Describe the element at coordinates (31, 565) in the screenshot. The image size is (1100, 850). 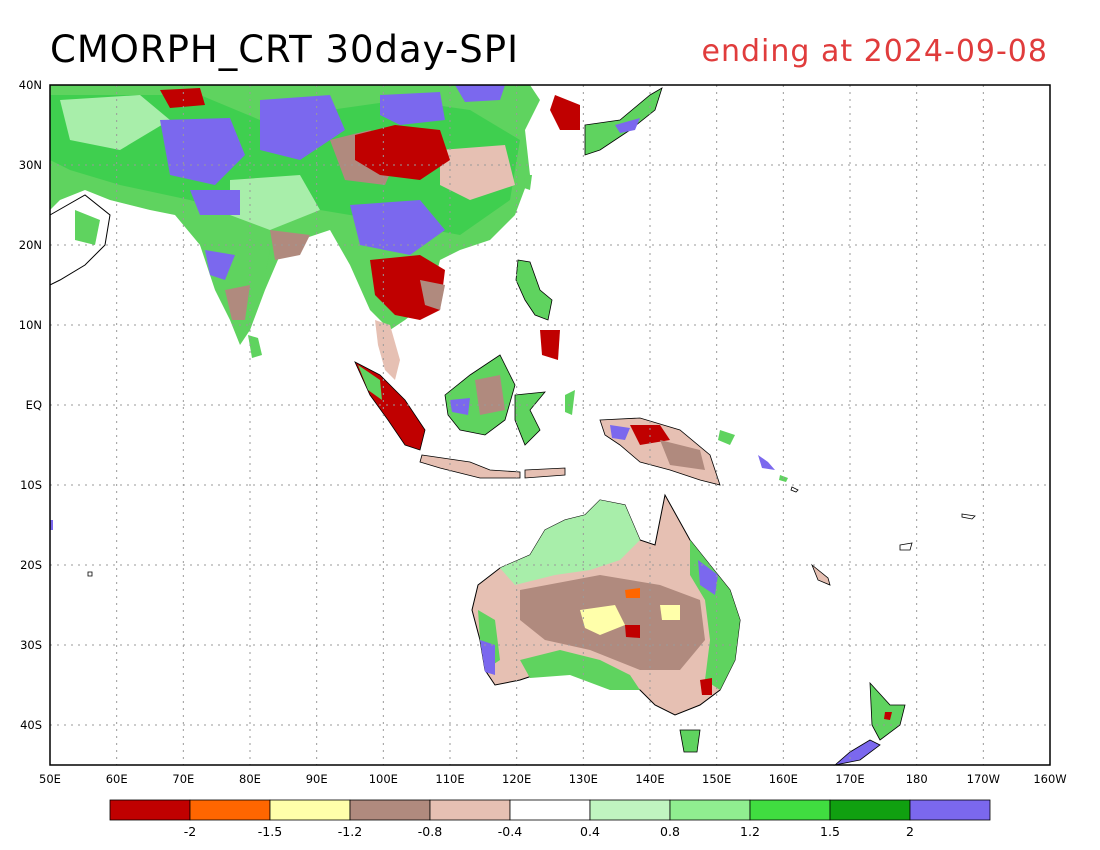
I see `latitude-tick-label: 20S` at that location.